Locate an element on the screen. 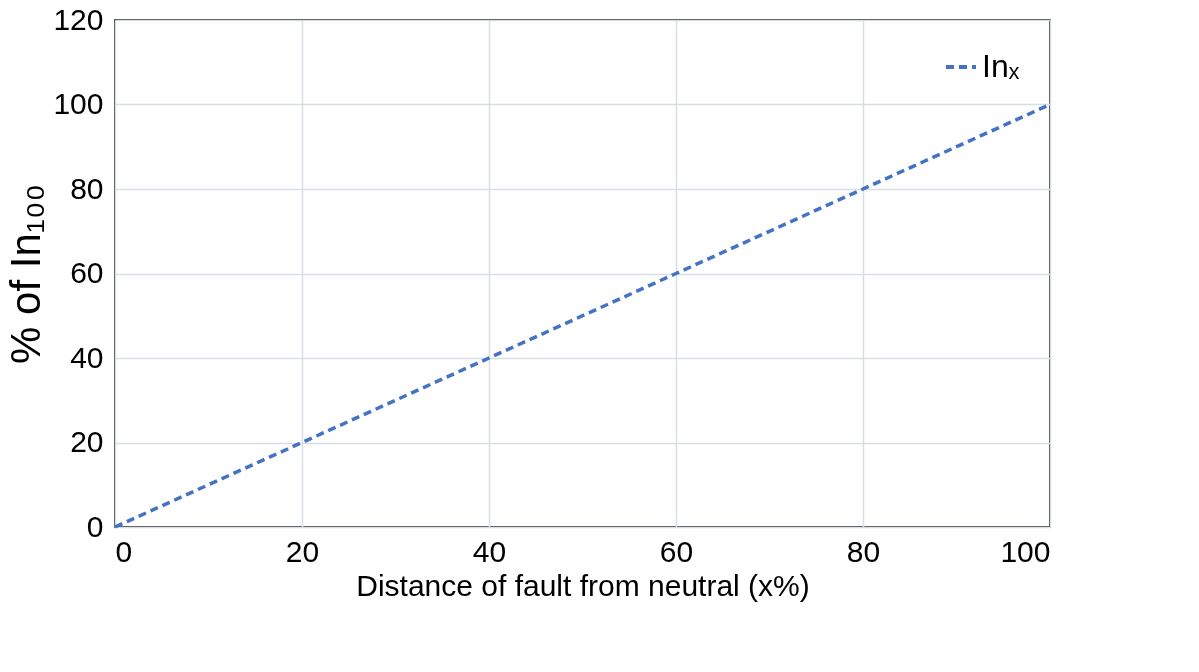 Image resolution: width=1199 pixels, height=672 pixels. x-tick-label: 100 is located at coordinates (1025, 551).